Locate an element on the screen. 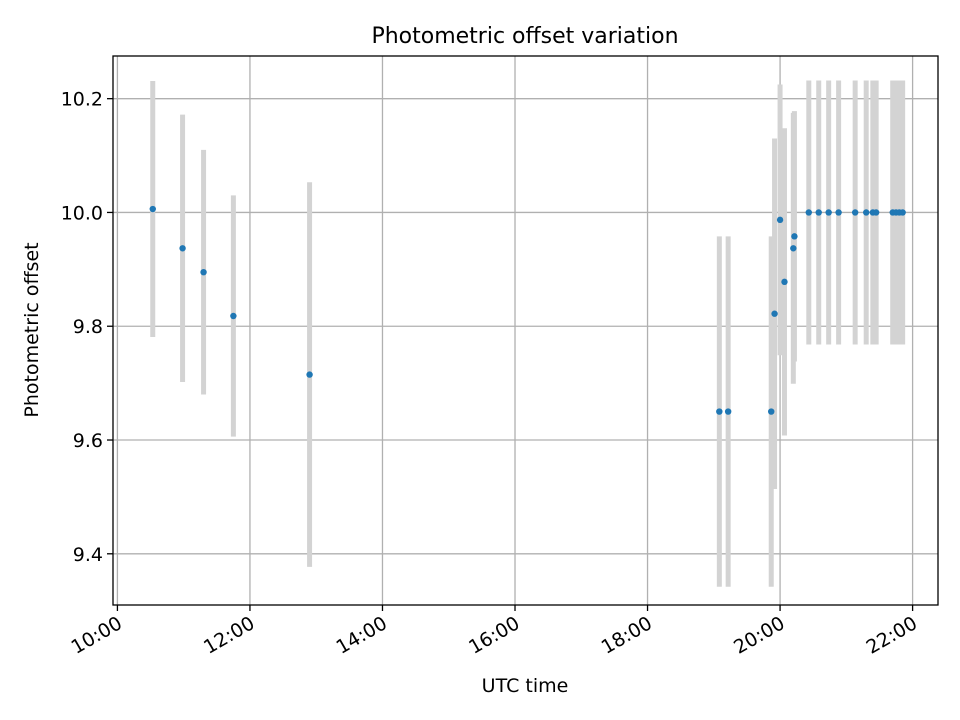 Image resolution: width=960 pixels, height=720 pixels. y-tick-label: 9.6 is located at coordinates (88, 441).